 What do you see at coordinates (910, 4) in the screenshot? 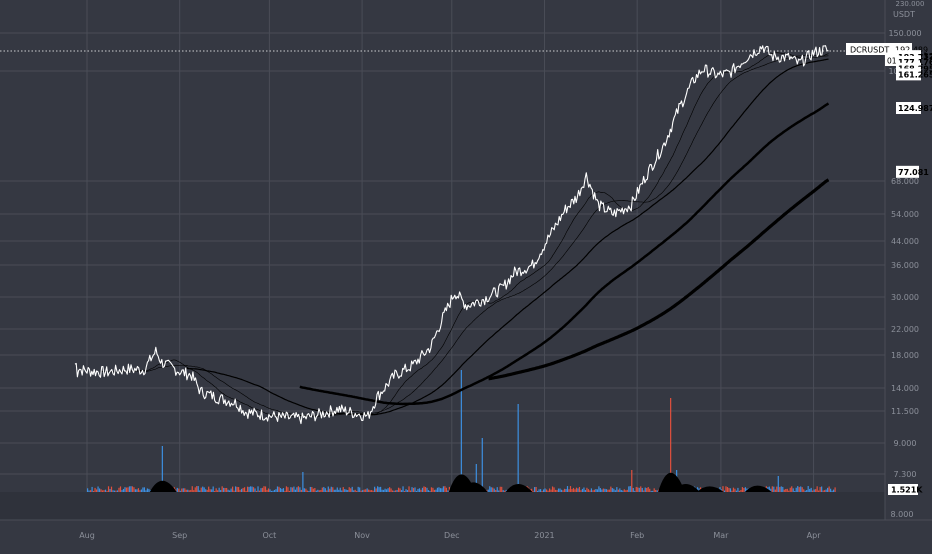
I see `y-tick-top: 230.000` at bounding box center [910, 4].